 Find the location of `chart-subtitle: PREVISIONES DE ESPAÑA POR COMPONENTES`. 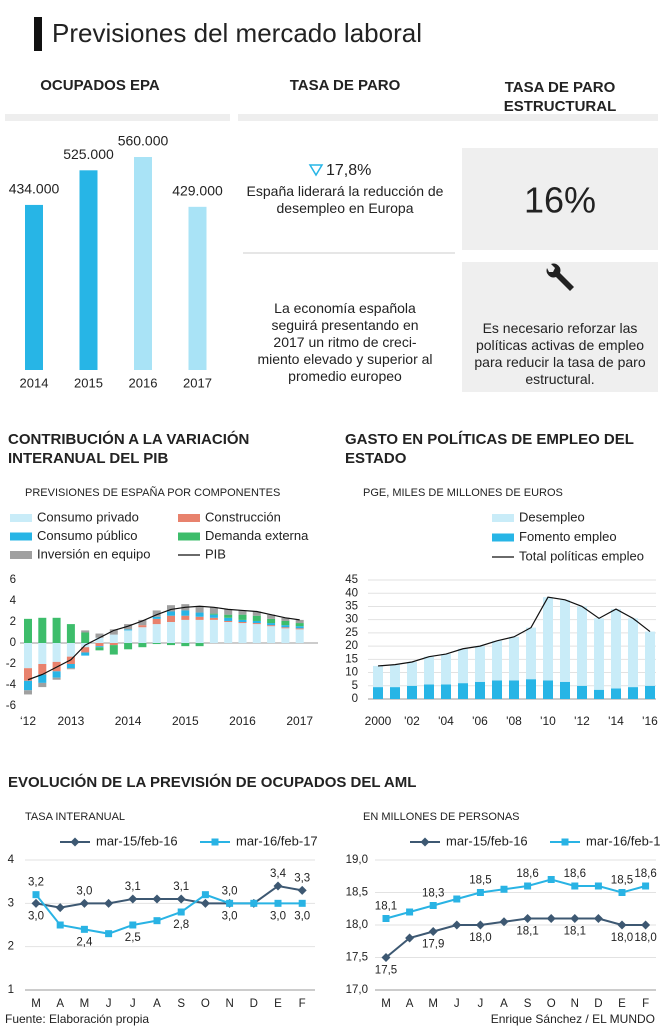

chart-subtitle: PREVISIONES DE ESPAÑA POR COMPONENTES is located at coordinates (152, 492).